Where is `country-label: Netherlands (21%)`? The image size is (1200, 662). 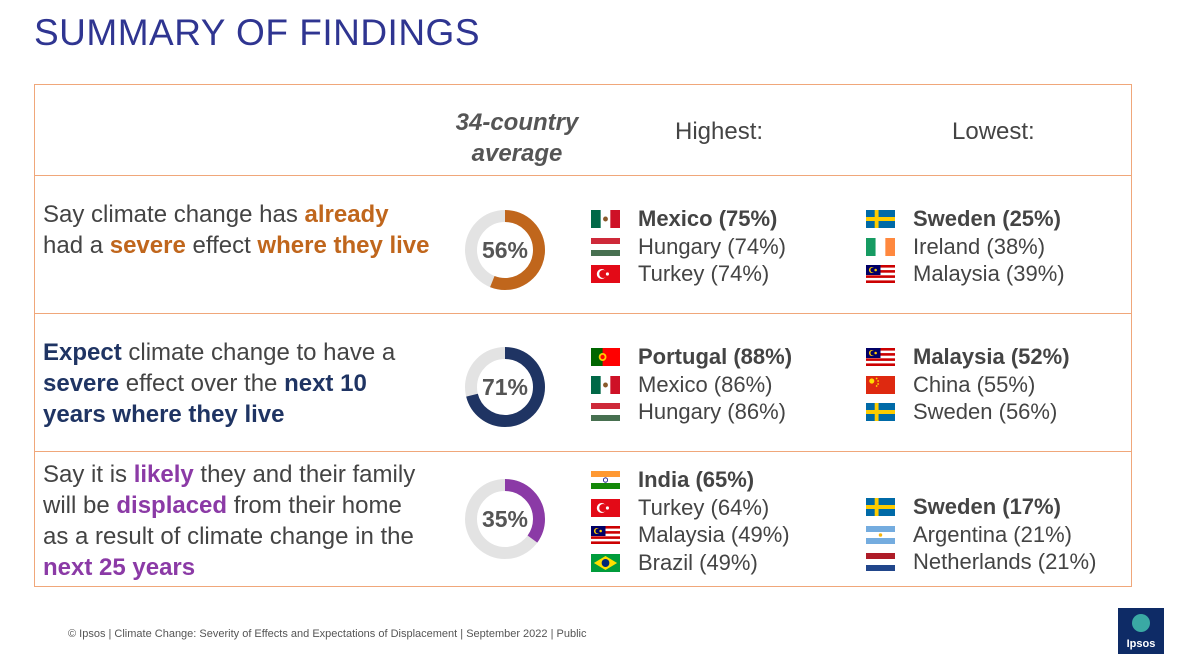
country-label: Netherlands (21%) is located at coordinates (1005, 561).